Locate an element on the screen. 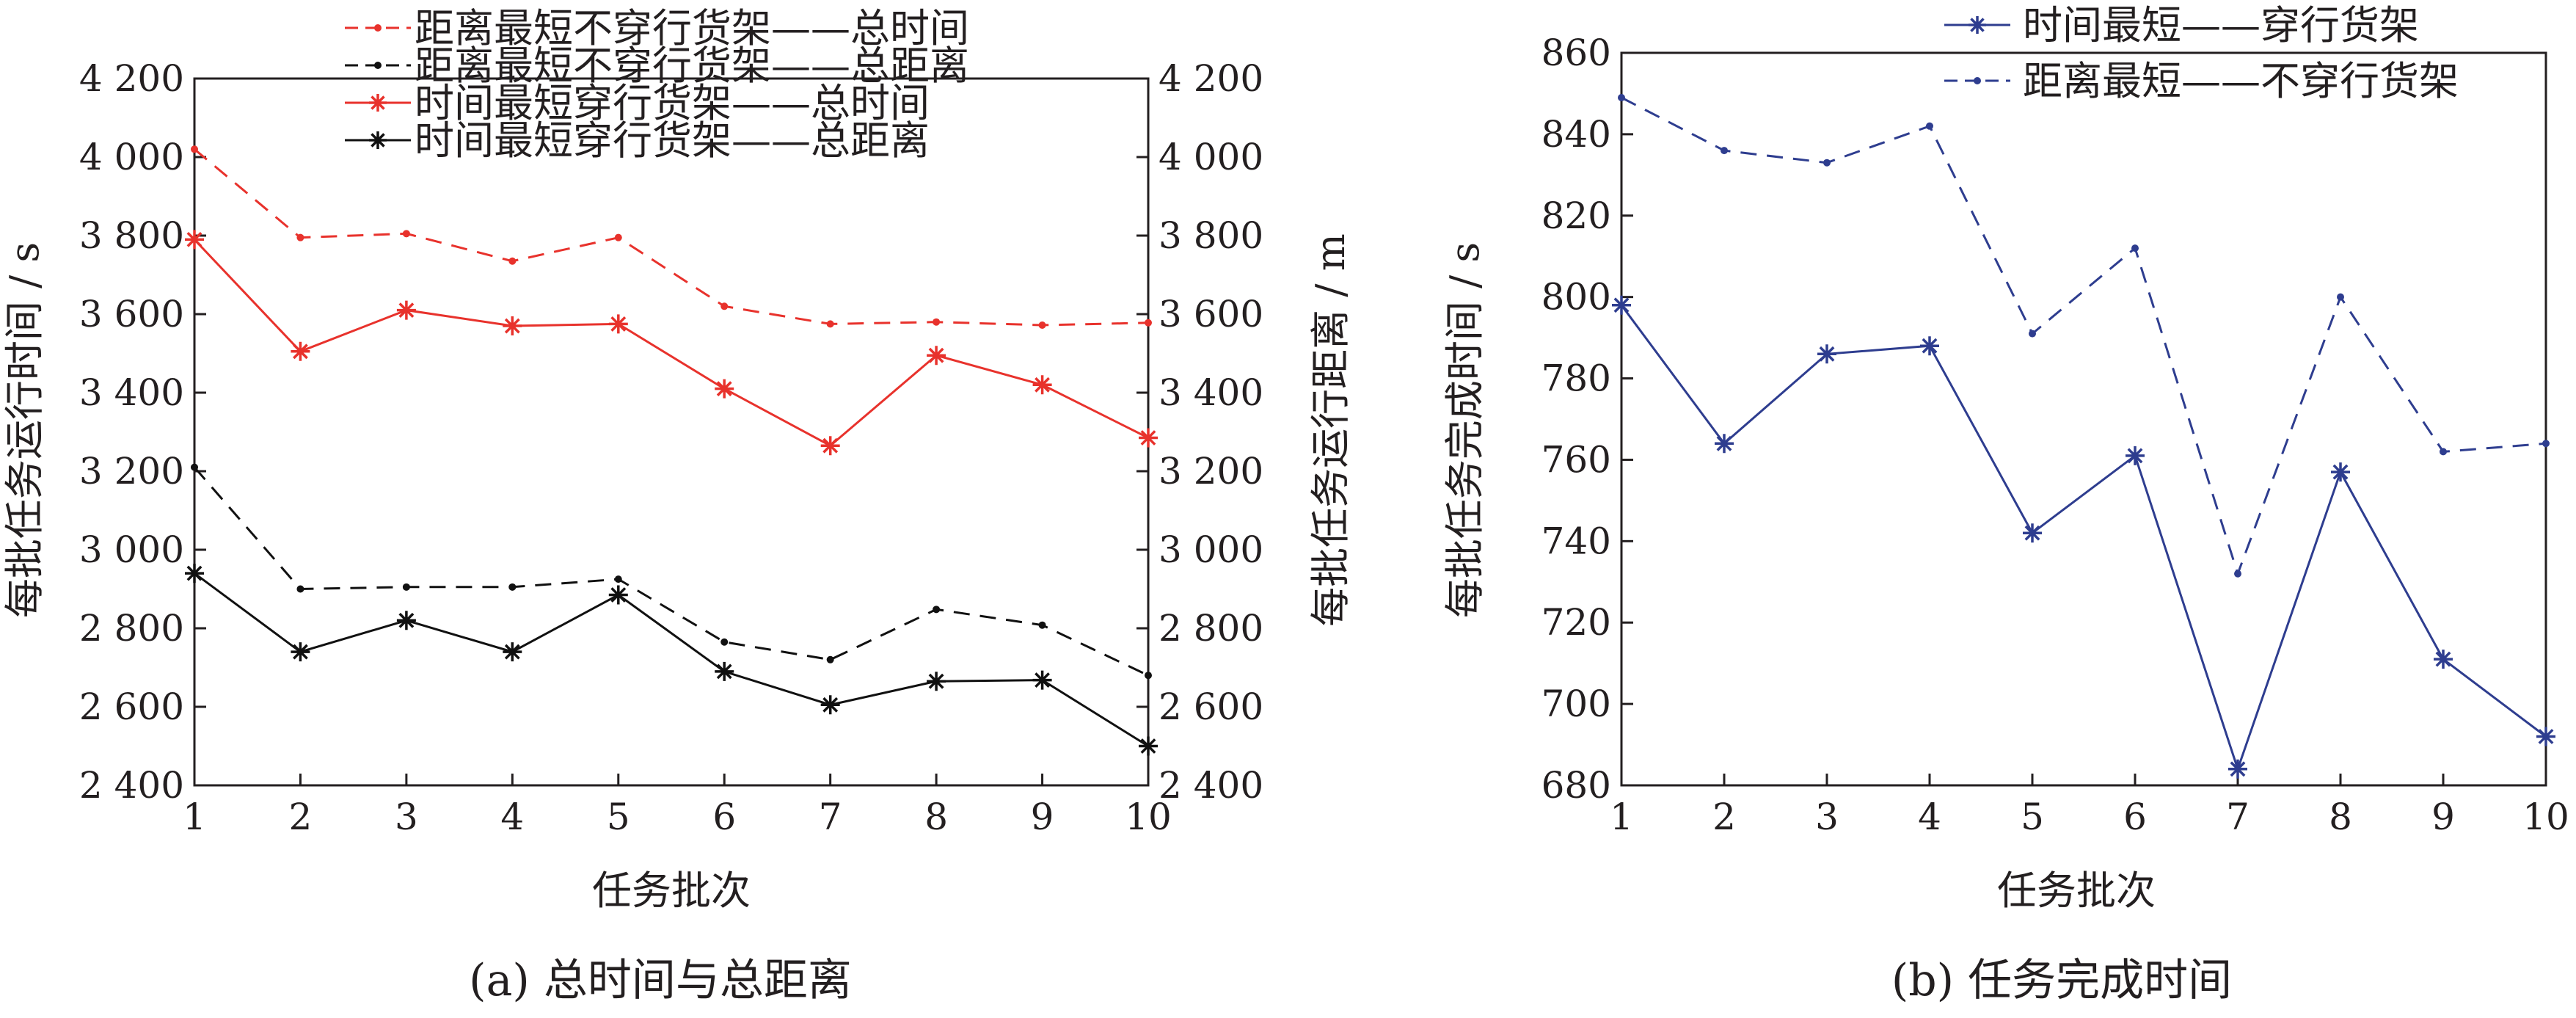  chart-a-right-y-tick-label: 2 600 is located at coordinates (1211, 707).